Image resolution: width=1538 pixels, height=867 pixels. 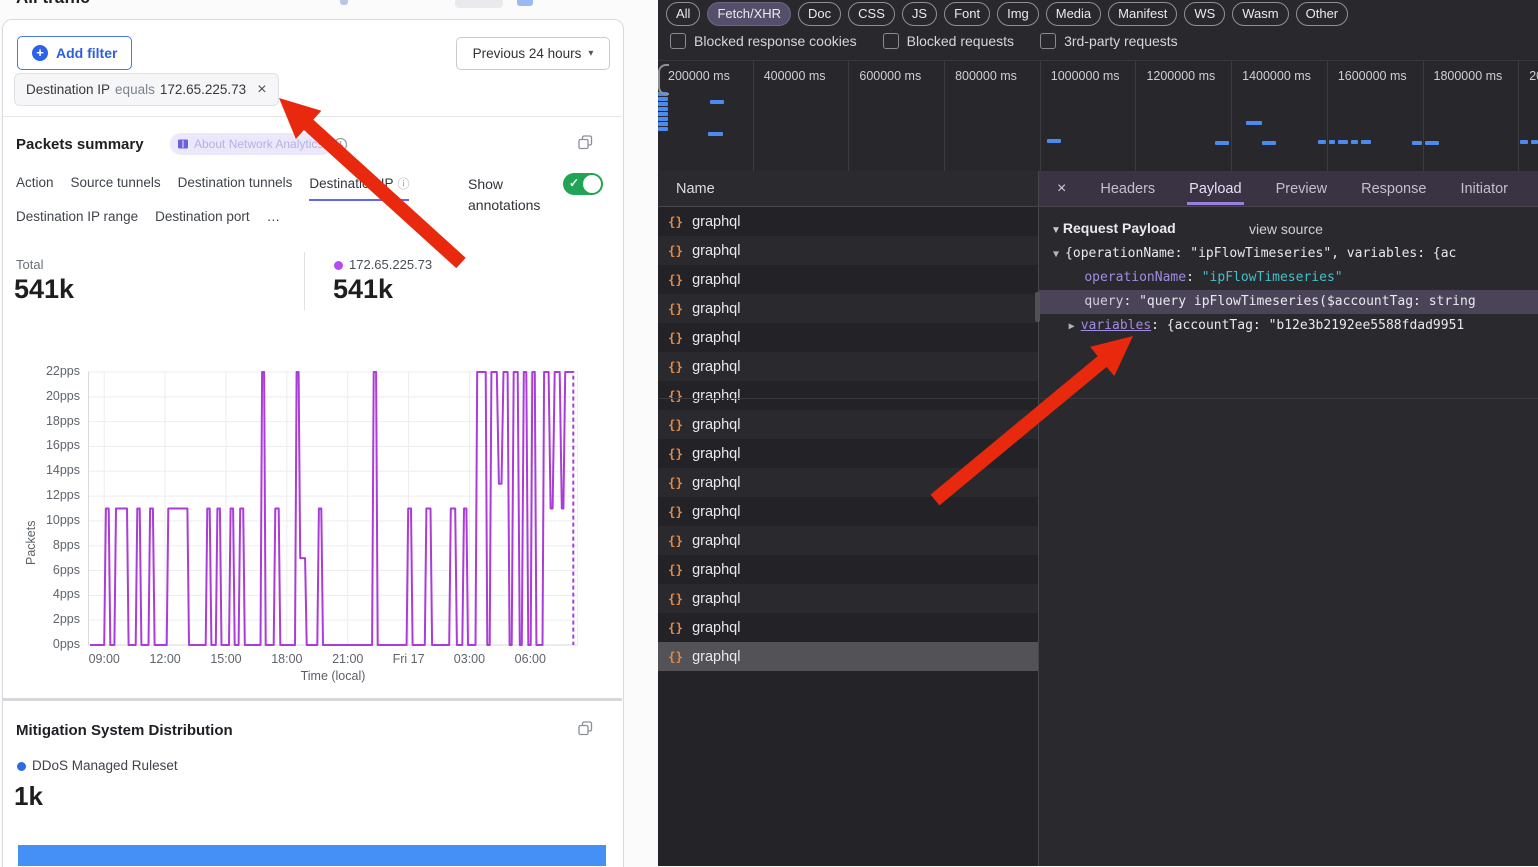 What do you see at coordinates (124, 730) in the screenshot?
I see `mitigation-title: Mitigation System Distribution` at bounding box center [124, 730].